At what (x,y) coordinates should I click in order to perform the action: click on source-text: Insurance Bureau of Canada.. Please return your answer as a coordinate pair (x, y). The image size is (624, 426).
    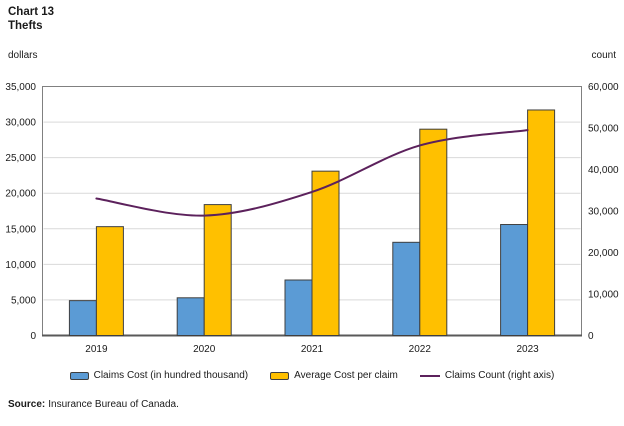
    Looking at the image, I should click on (113, 404).